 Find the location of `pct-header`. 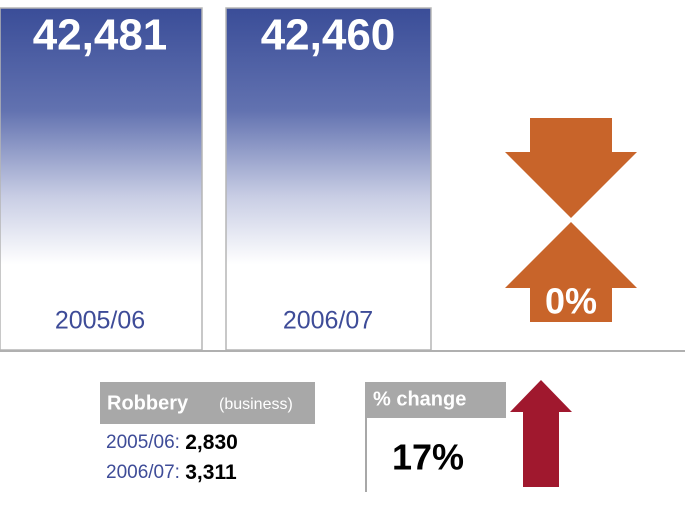

pct-header is located at coordinates (436, 400).